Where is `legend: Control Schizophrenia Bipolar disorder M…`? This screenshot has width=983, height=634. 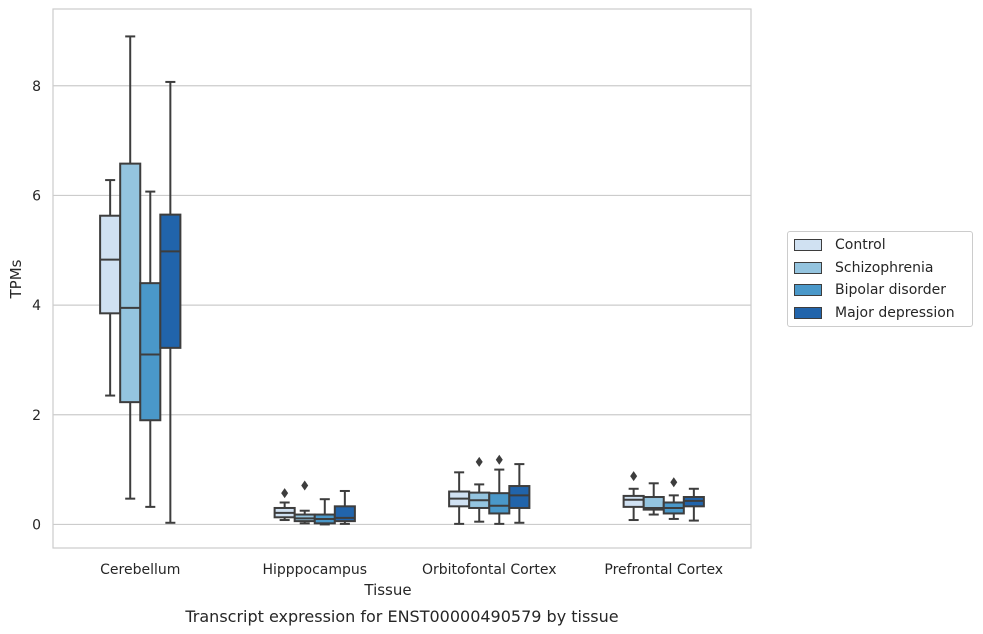
legend: Control Schizophrenia Bipolar disorder M… is located at coordinates (880, 279).